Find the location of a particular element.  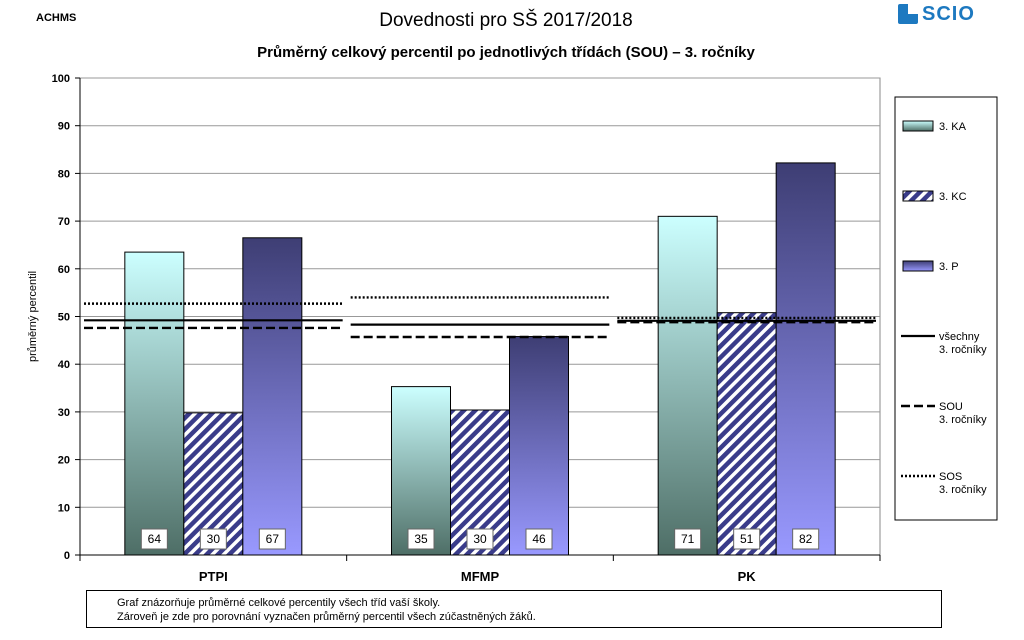

scio-logo: SCIO is located at coordinates (936, 14).